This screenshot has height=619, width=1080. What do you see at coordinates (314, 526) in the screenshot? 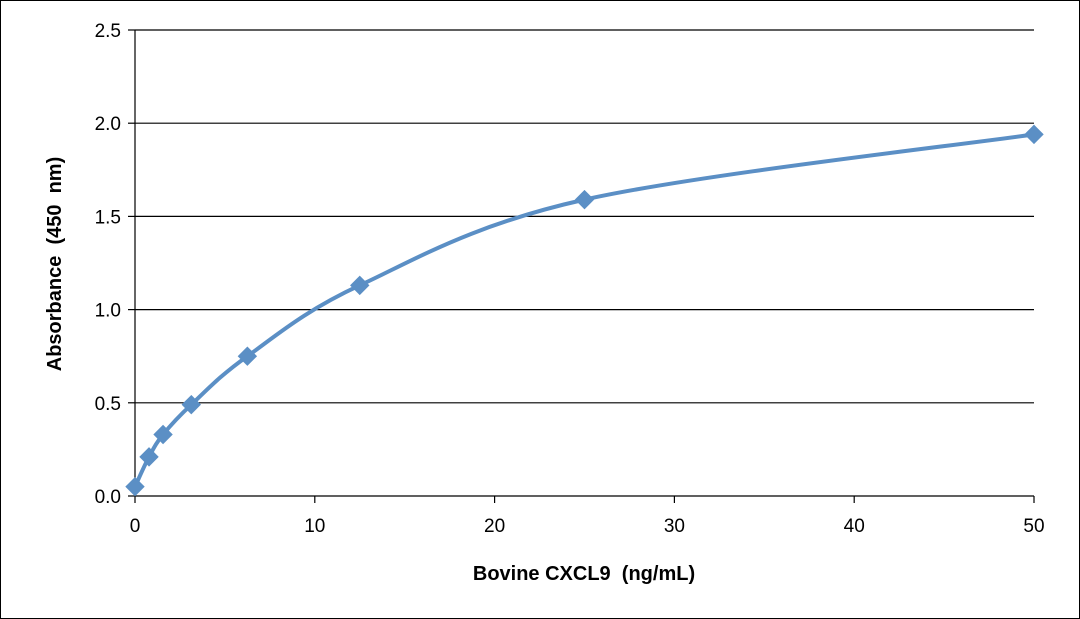
I see `x-tick-label: 10` at bounding box center [314, 526].